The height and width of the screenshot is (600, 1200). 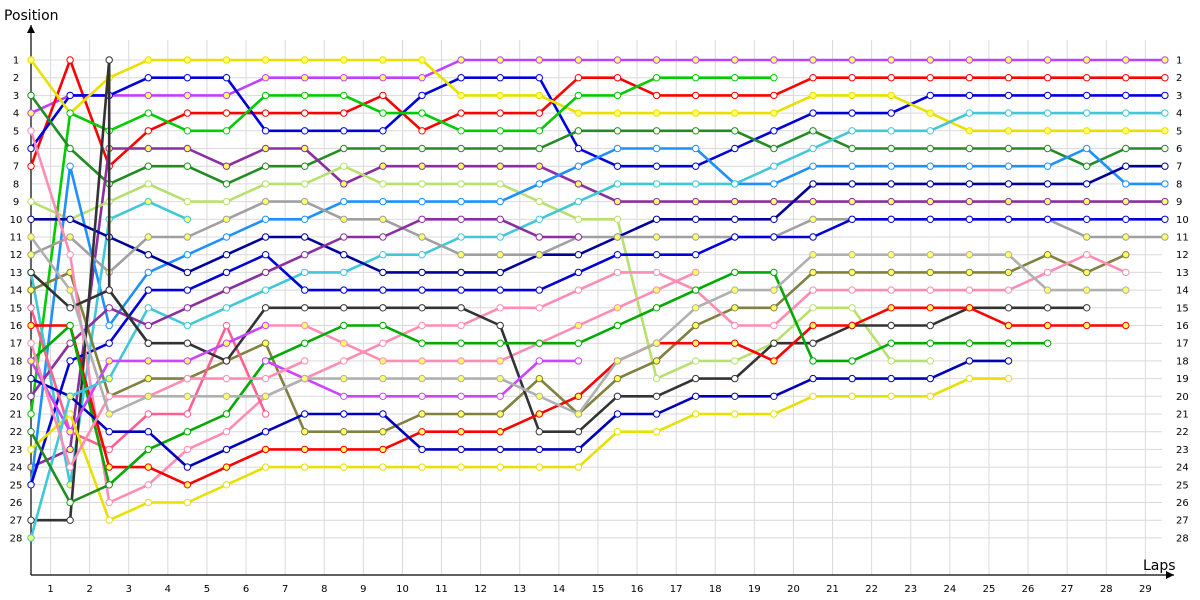 What do you see at coordinates (1182, 308) in the screenshot?
I see `right-y-tick-label: 15` at bounding box center [1182, 308].